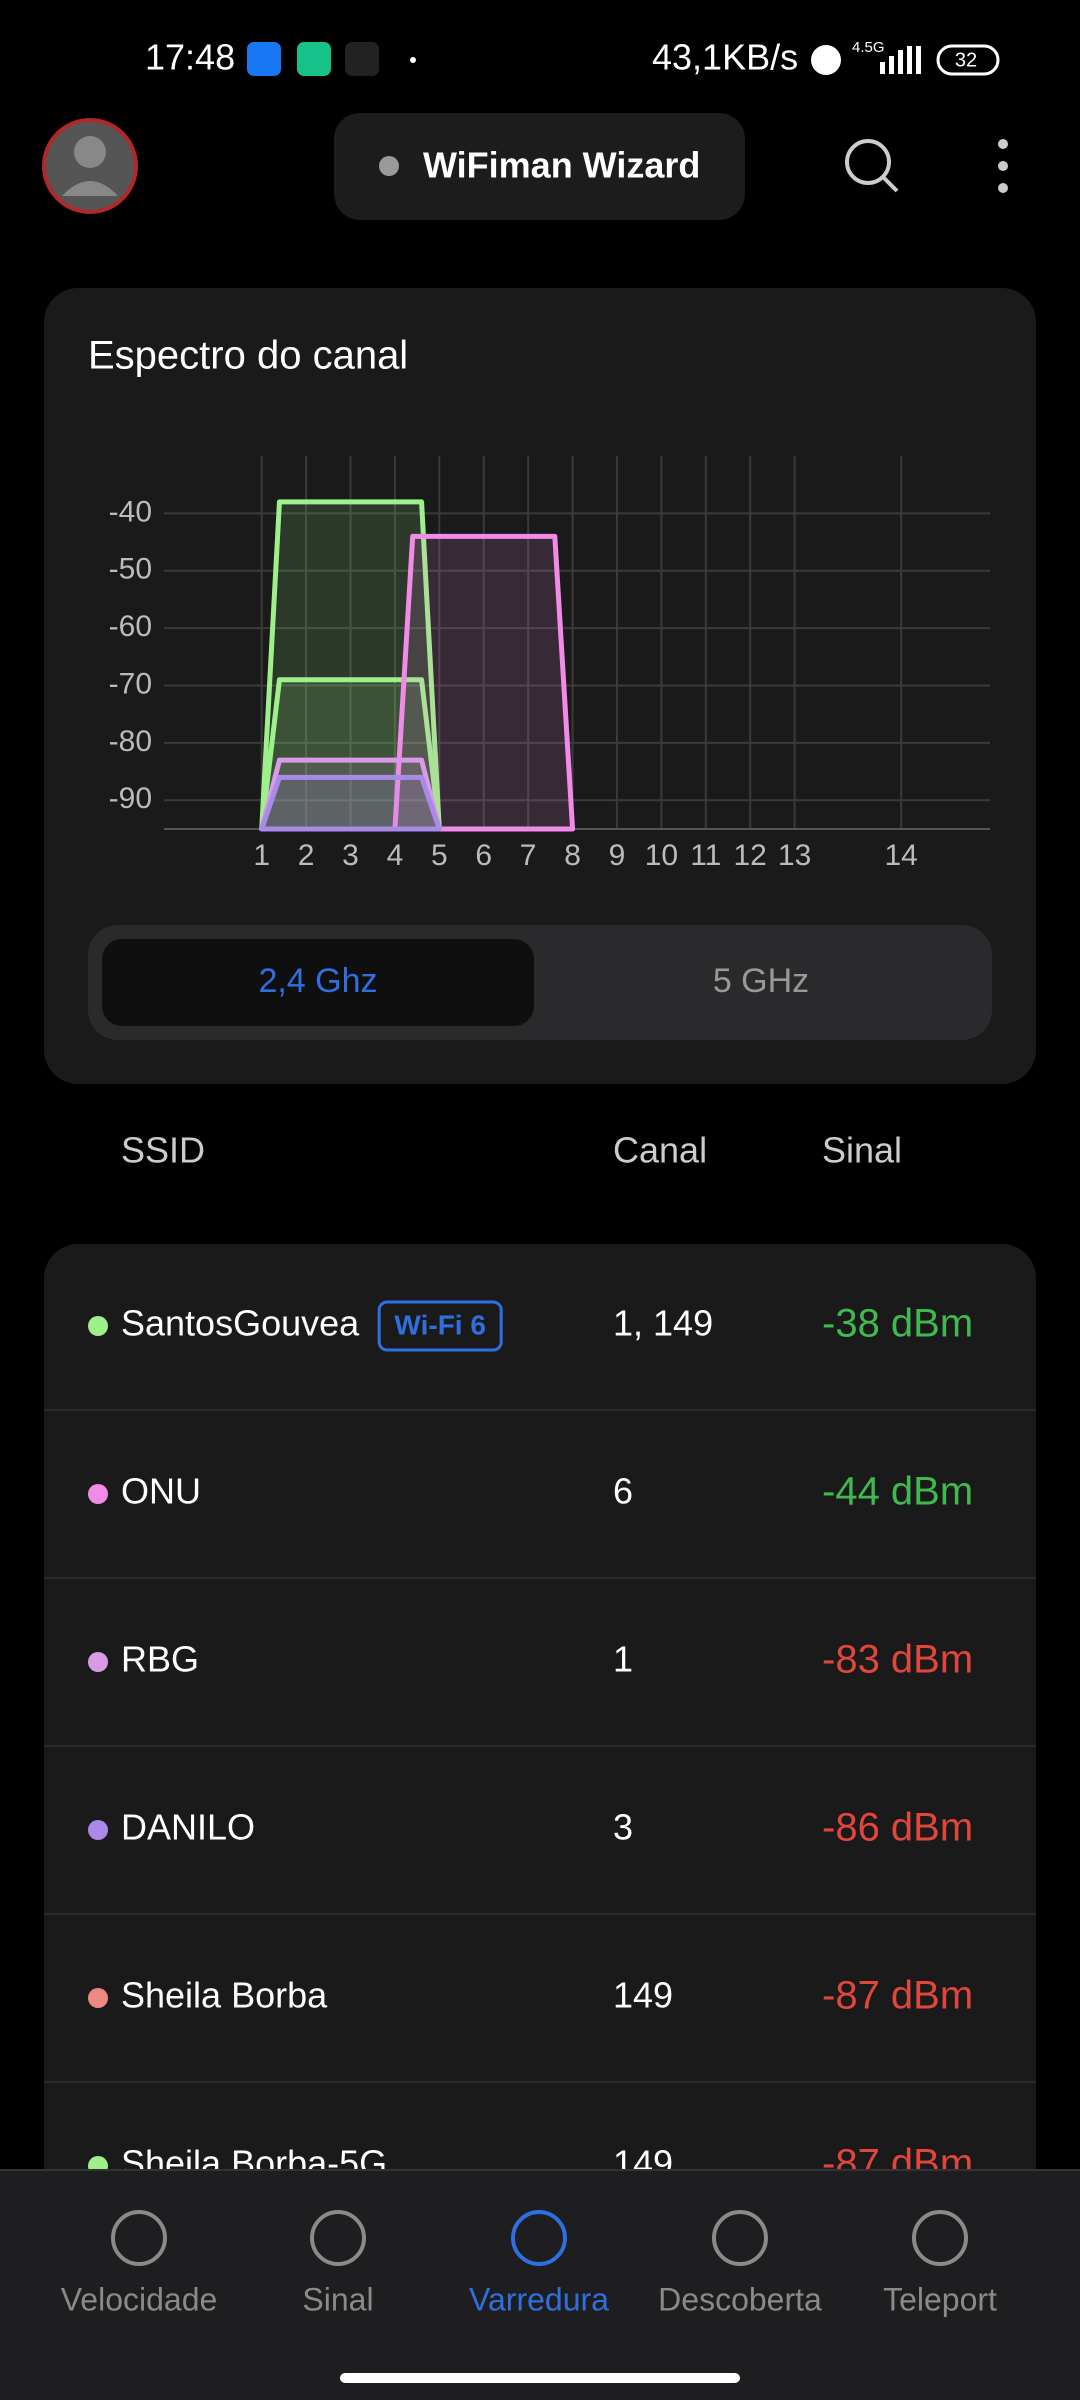 The image size is (1080, 2400). What do you see at coordinates (337, 2299) in the screenshot?
I see `nav-label: Sinal` at bounding box center [337, 2299].